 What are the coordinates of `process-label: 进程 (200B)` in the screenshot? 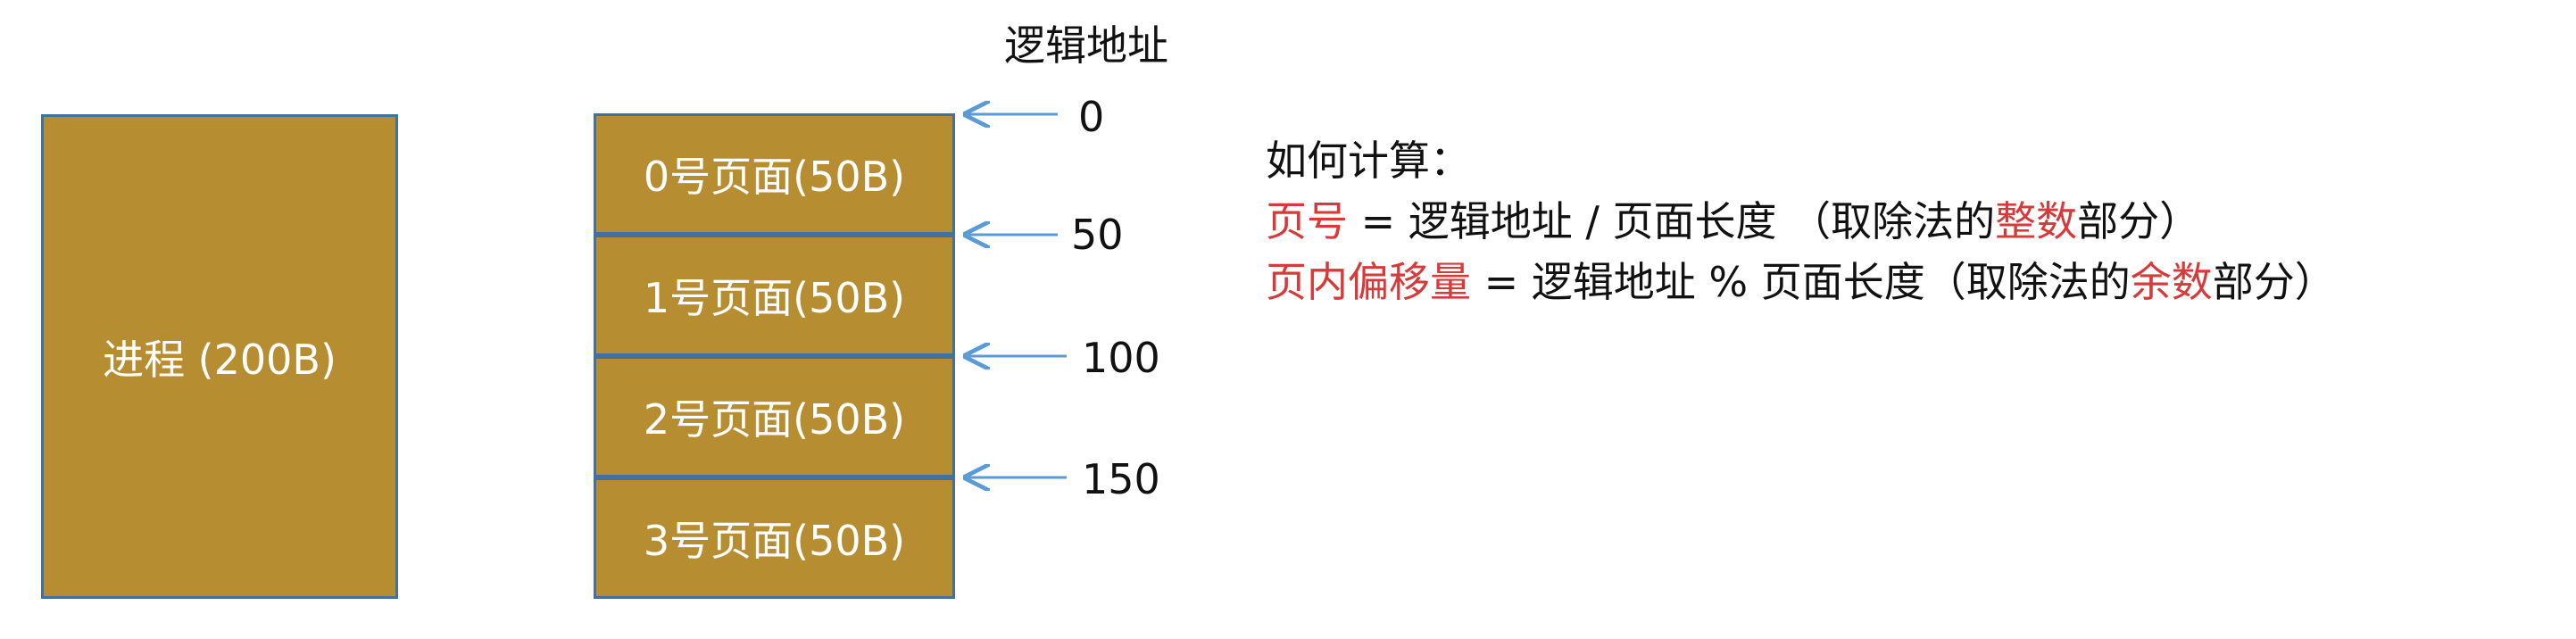 It's located at (220, 360).